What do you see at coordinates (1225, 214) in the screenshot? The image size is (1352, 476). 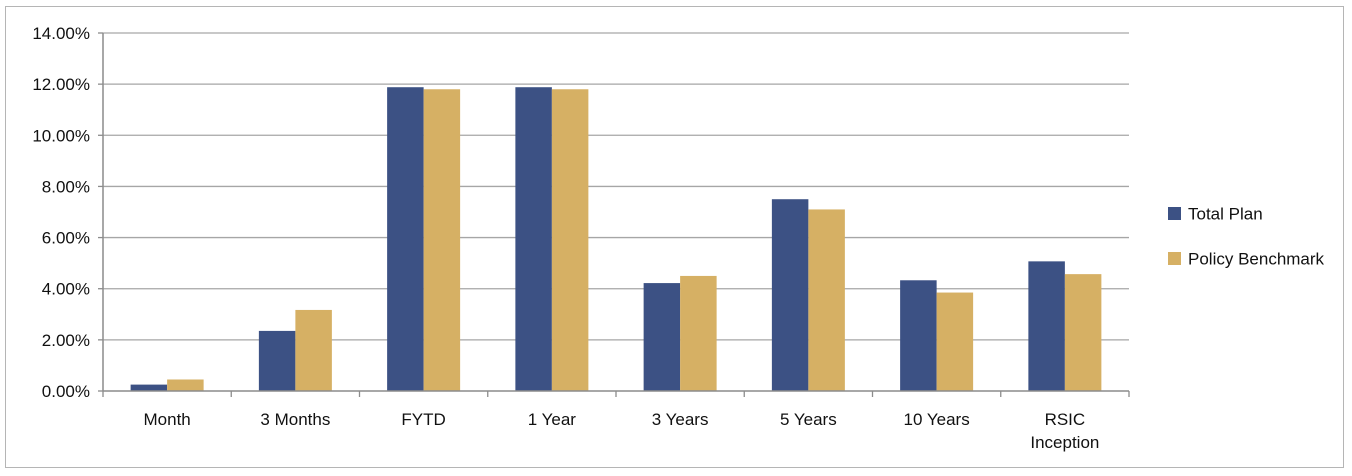 I see `legend-label: Total Plan` at bounding box center [1225, 214].